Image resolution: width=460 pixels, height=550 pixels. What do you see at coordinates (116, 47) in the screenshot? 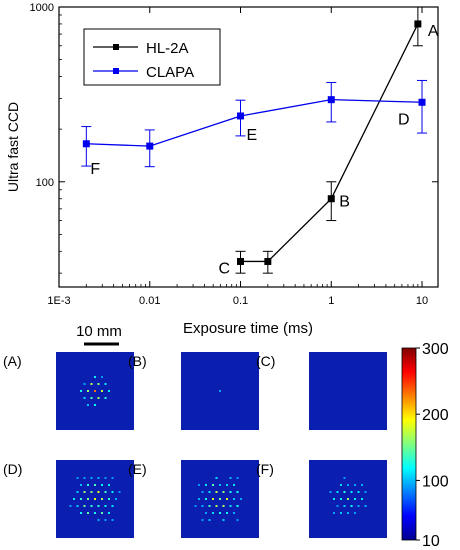
I see `legend-hl2a-marker` at bounding box center [116, 47].